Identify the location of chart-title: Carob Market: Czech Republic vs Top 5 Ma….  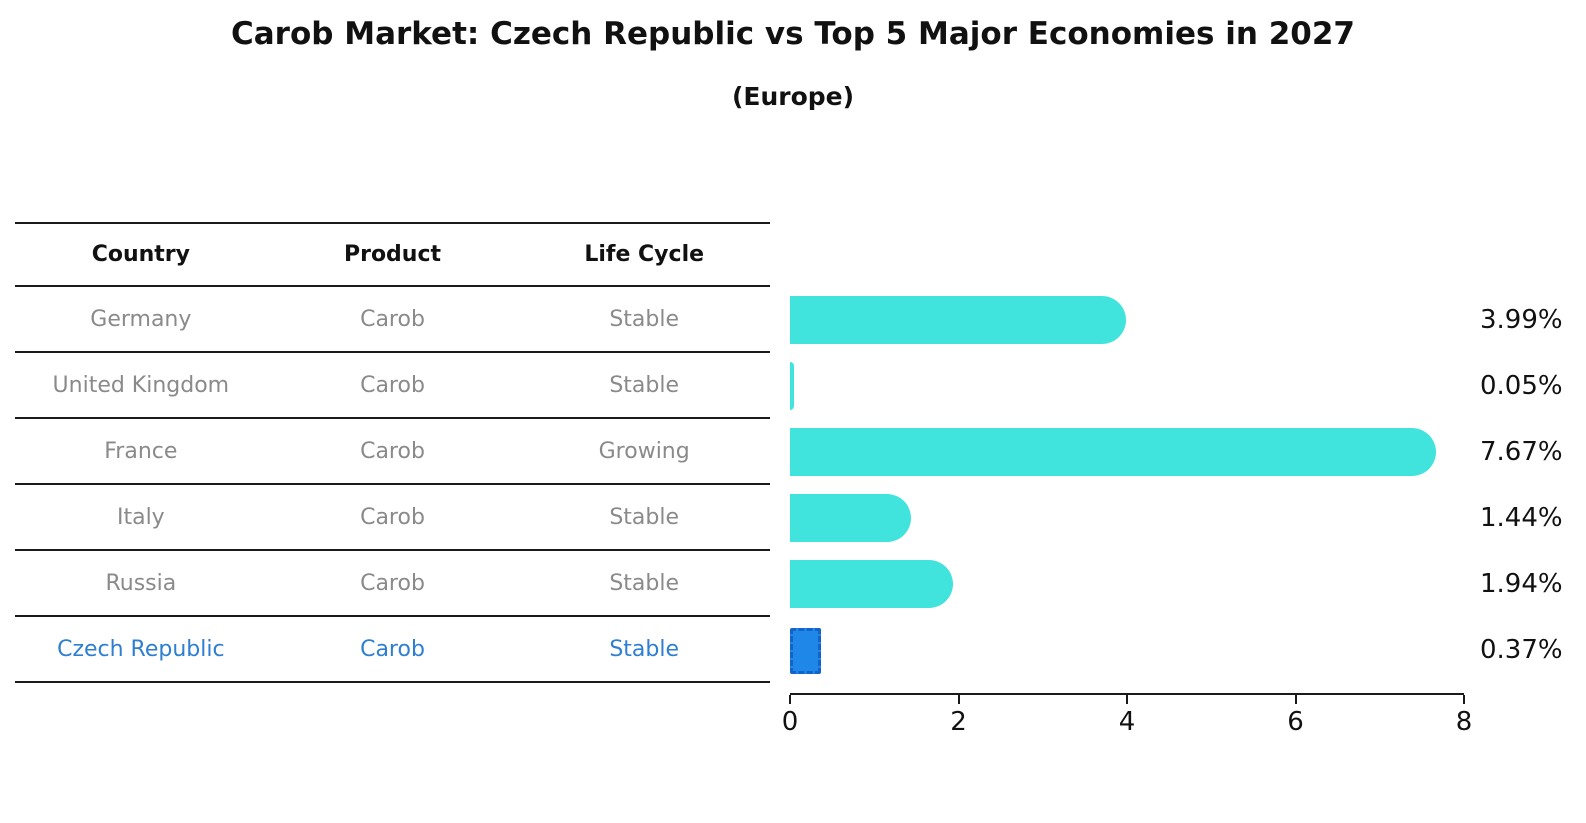
(792, 34).